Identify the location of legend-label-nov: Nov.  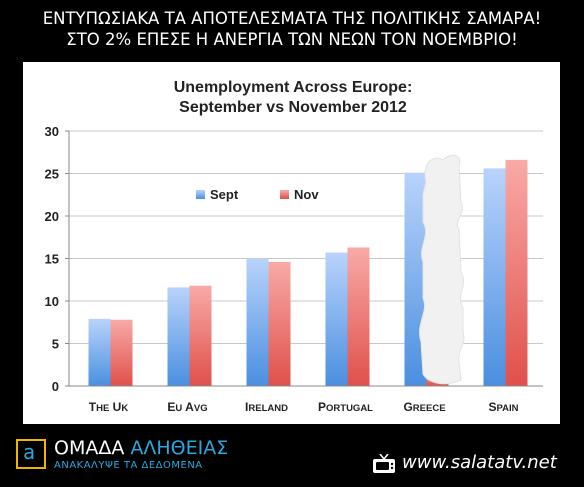
(306, 194).